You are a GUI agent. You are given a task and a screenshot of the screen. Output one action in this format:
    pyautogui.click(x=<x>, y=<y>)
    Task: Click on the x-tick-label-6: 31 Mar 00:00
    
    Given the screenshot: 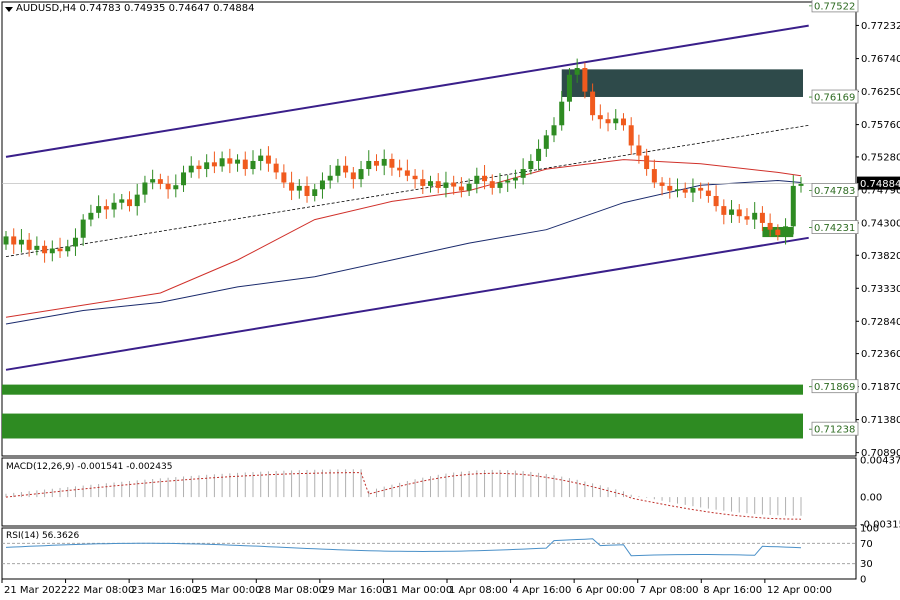 What is the action you would take?
    pyautogui.click(x=418, y=590)
    